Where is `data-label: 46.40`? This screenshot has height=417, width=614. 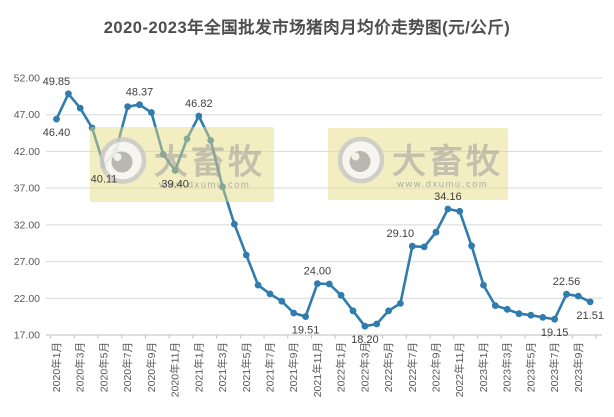 data-label: 46.40 is located at coordinates (57, 133).